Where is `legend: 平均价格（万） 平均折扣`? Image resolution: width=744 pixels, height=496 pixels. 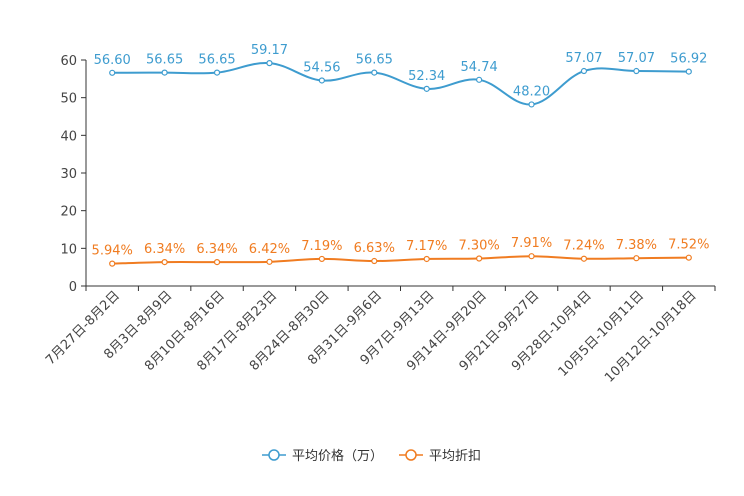
legend: 平均价格（万） 平均折扣 is located at coordinates (371, 456).